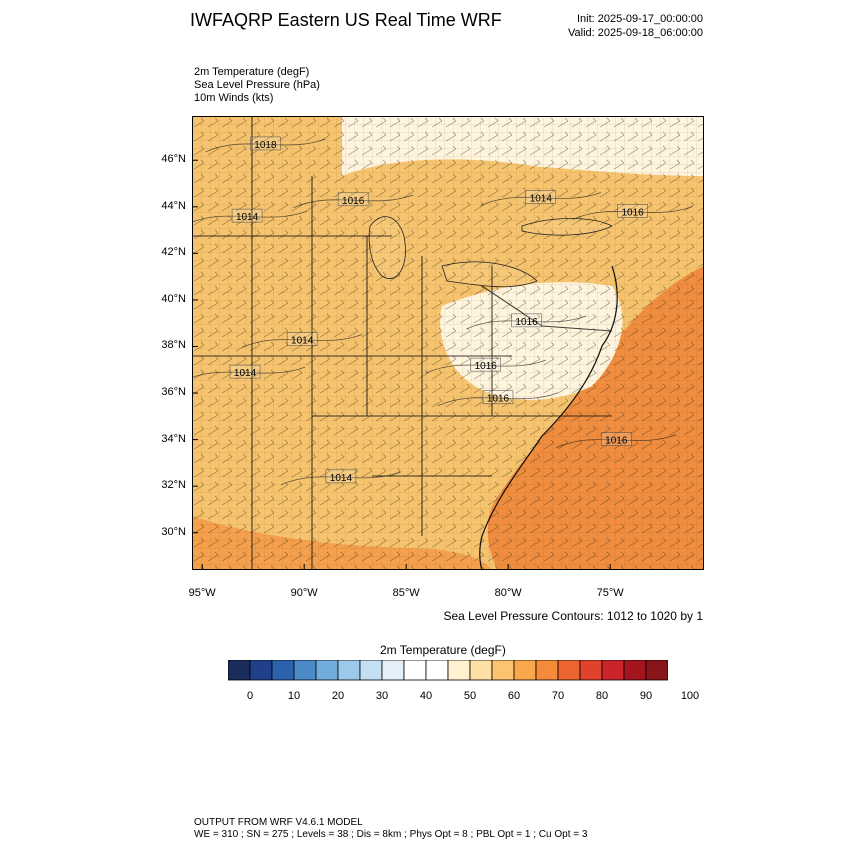 The height and width of the screenshot is (850, 850). Describe the element at coordinates (514, 696) in the screenshot. I see `colorbar-label: 60` at that location.